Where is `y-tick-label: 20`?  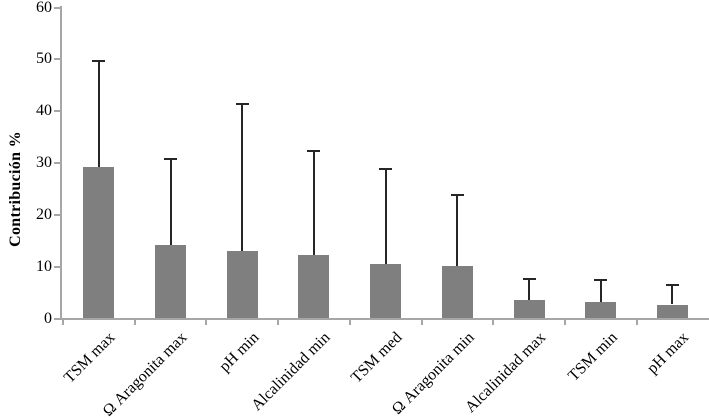 y-tick-label: 20 is located at coordinates (44, 214).